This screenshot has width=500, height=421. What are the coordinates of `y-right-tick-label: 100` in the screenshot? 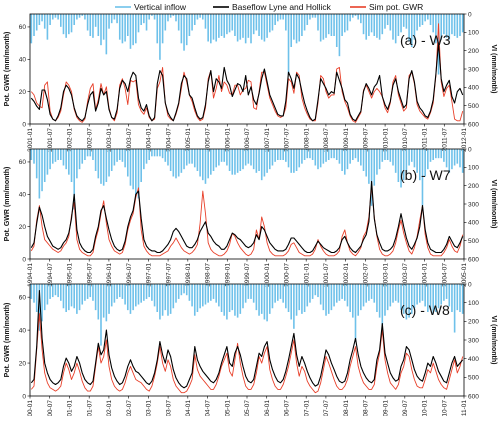 It's located at (473, 303).